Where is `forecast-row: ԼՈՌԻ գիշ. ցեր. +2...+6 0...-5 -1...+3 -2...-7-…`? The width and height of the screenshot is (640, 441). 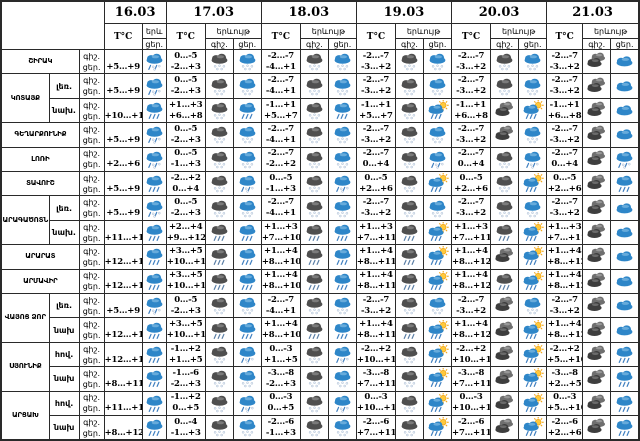
forecast-row: ԼՈՌԻ գիշ. ցեր. +2...+6 0...-5 -1...+3 -2...-7-… is located at coordinates (320, 159).